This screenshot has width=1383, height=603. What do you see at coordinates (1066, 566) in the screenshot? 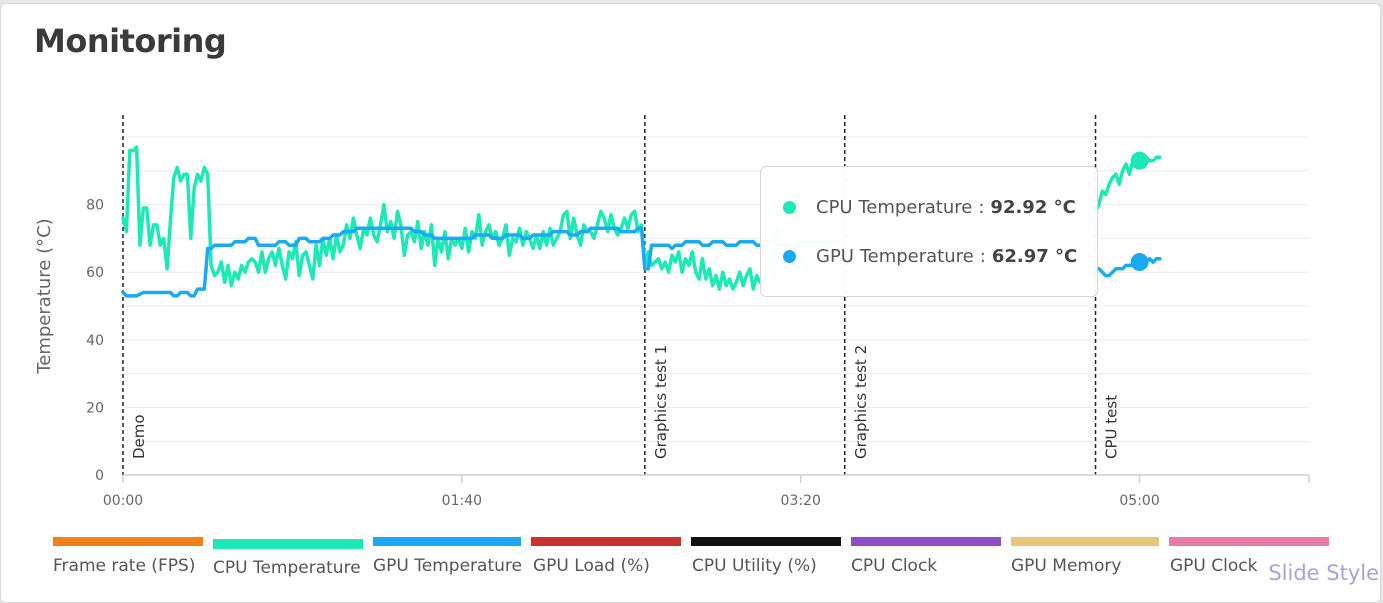
I see `legend-label: GPU Memory` at bounding box center [1066, 566].